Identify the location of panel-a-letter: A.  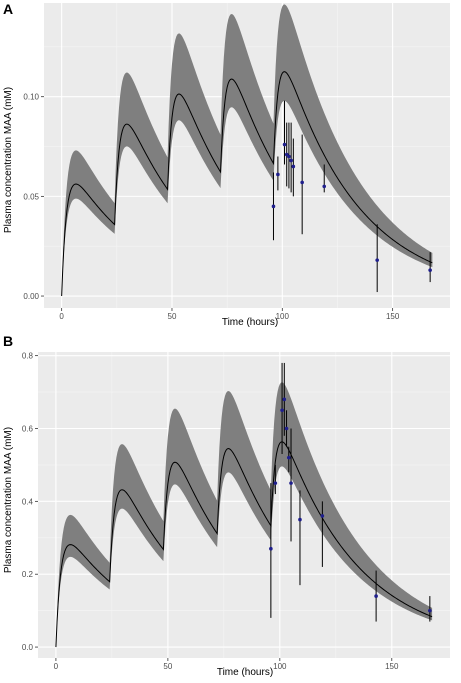
(8, 9).